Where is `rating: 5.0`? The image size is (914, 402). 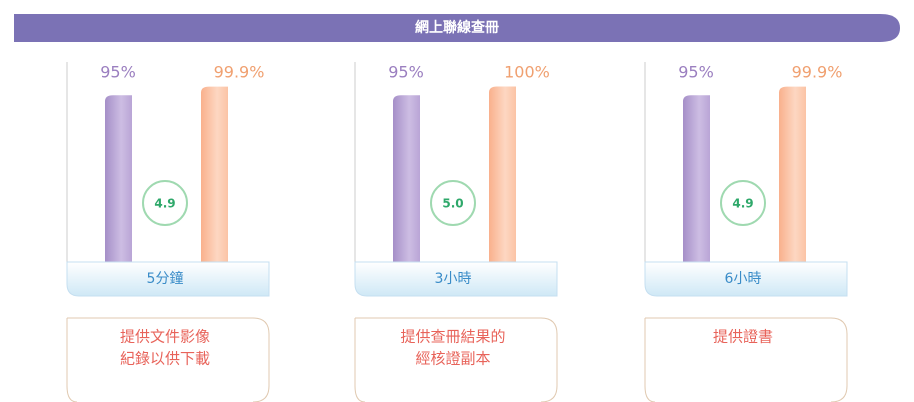
rating: 5.0 is located at coordinates (452, 204).